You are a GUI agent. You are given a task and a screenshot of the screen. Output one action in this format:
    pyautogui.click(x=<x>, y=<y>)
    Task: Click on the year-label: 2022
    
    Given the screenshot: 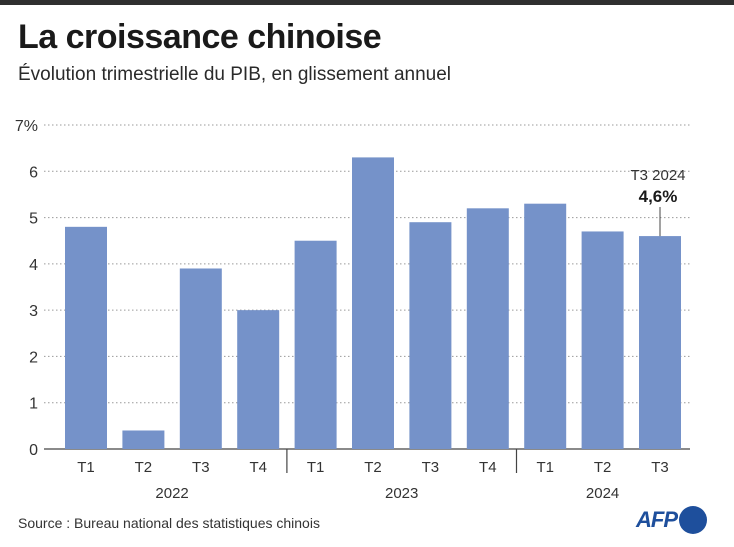 What is the action you would take?
    pyautogui.click(x=171, y=493)
    